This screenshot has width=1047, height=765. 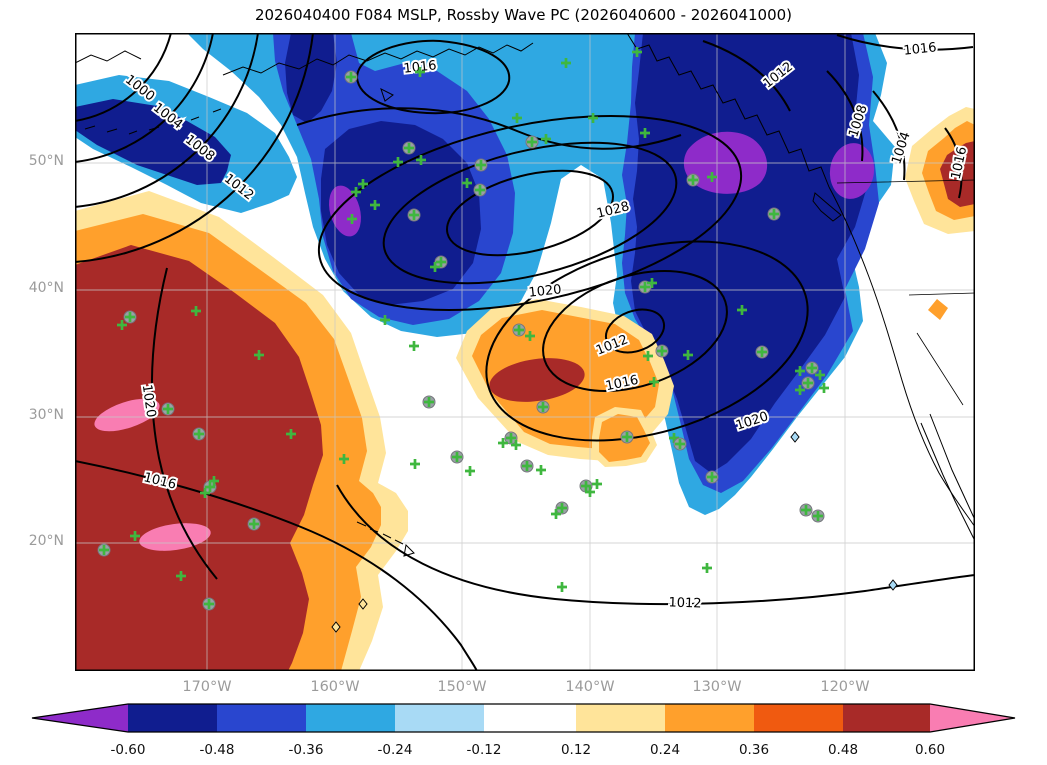 I want to click on contour-label: 1012, so click(x=685, y=603).